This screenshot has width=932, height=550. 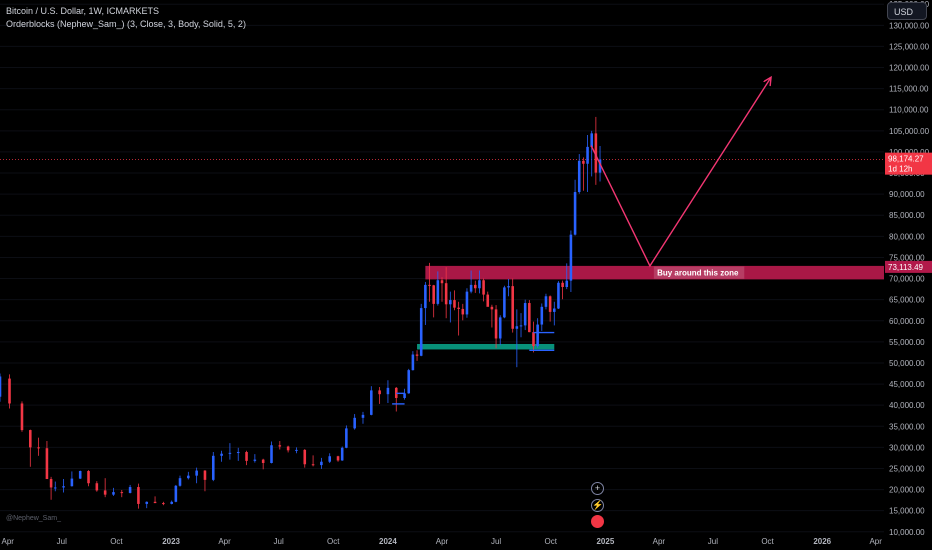 I want to click on zone-price-value: 73,113.49, so click(x=906, y=267).